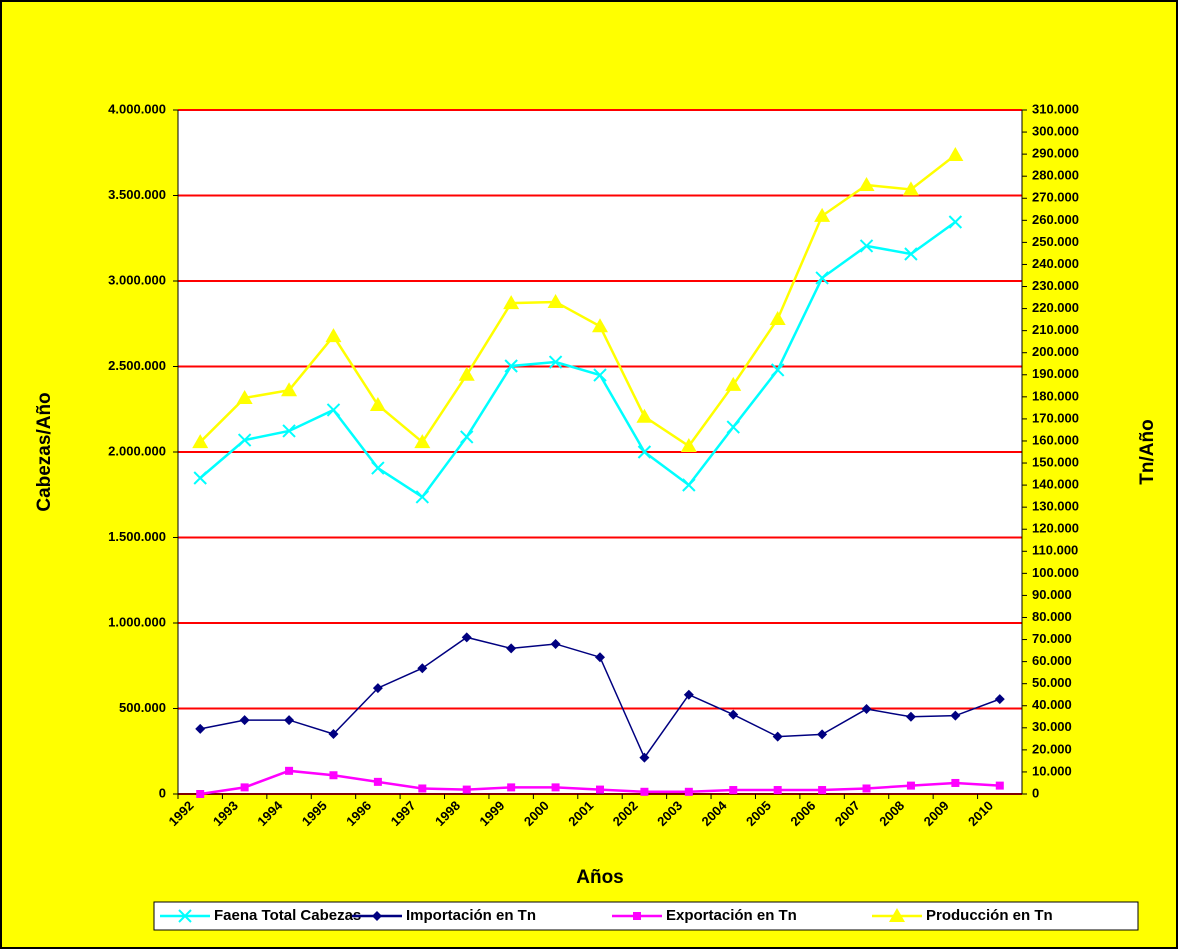 The image size is (1178, 949). I want to click on legend-label: Producción en Tn, so click(989, 915).